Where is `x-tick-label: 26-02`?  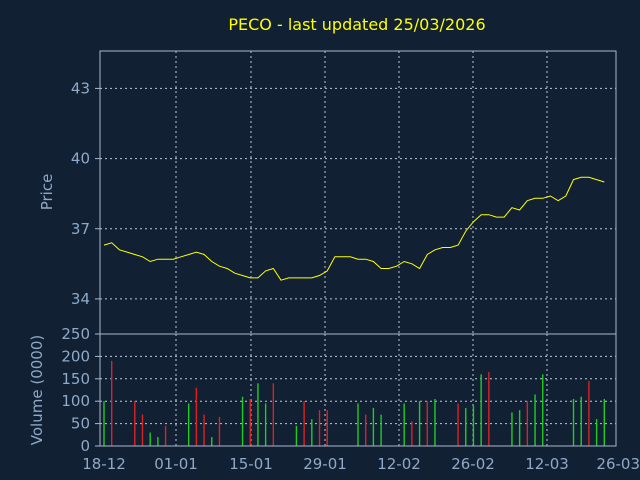
x-tick-label: 26-02 is located at coordinates (473, 464).